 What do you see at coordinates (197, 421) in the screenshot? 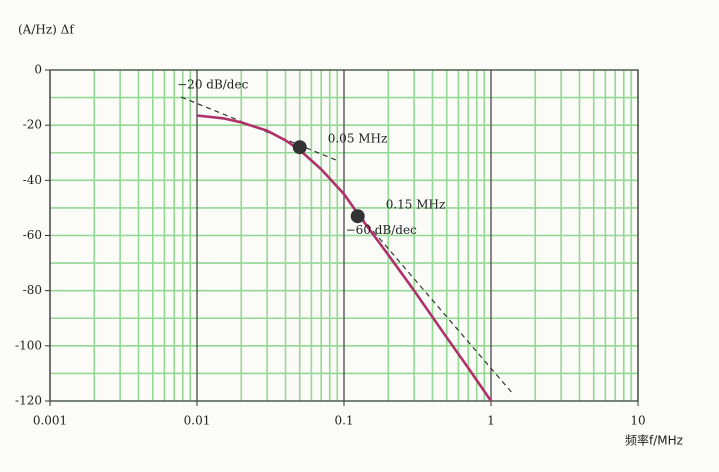
I see `x-tick-label: 0.01` at bounding box center [197, 421].